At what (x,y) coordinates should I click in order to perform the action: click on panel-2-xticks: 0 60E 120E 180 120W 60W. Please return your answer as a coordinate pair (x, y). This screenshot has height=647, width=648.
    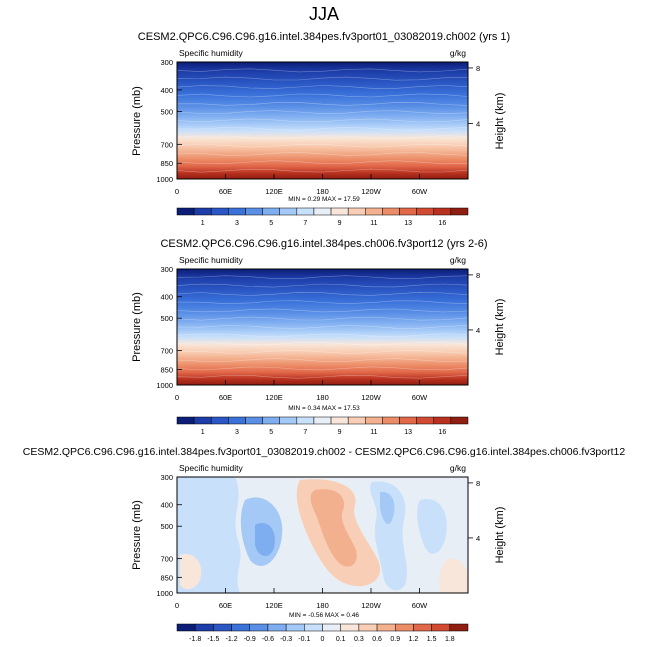
    Looking at the image, I should click on (301, 391).